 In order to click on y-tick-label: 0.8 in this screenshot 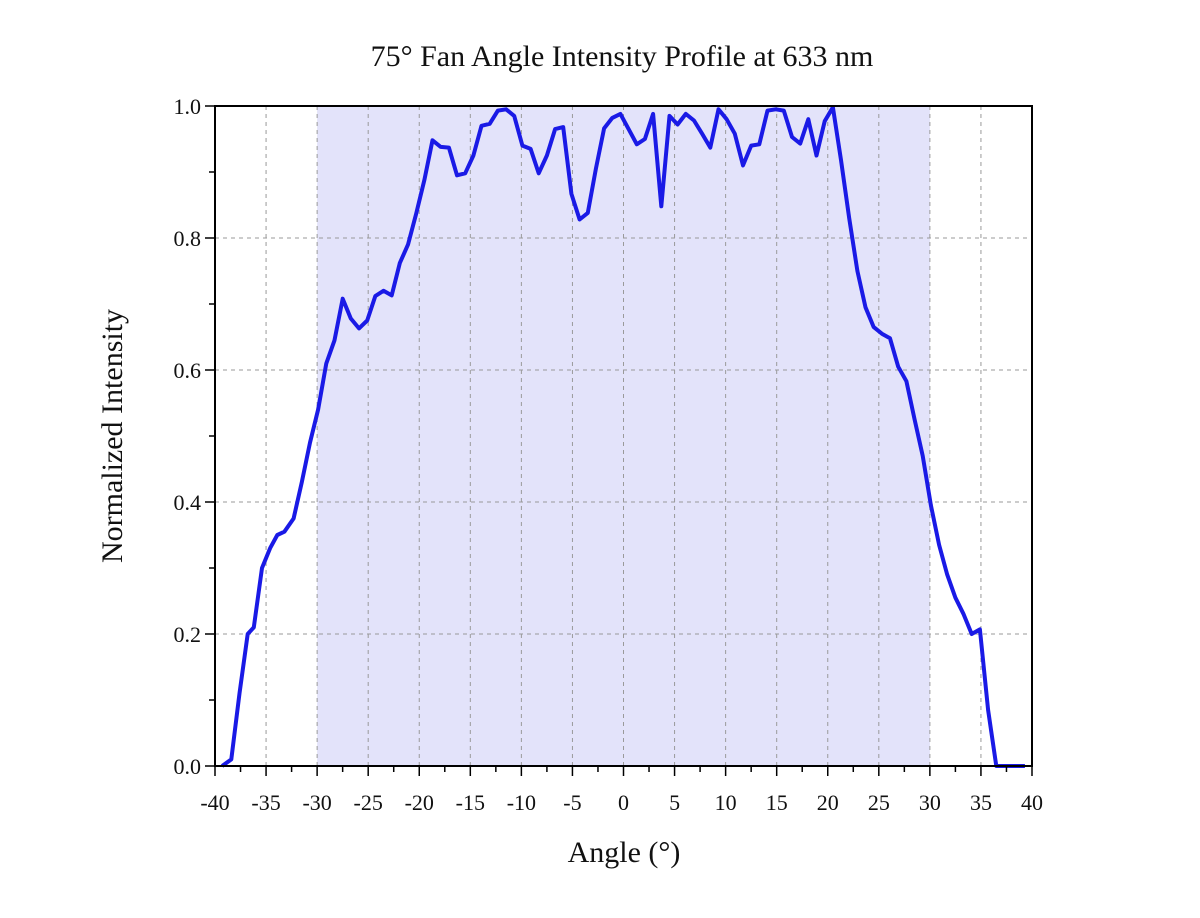, I will do `click(188, 238)`.